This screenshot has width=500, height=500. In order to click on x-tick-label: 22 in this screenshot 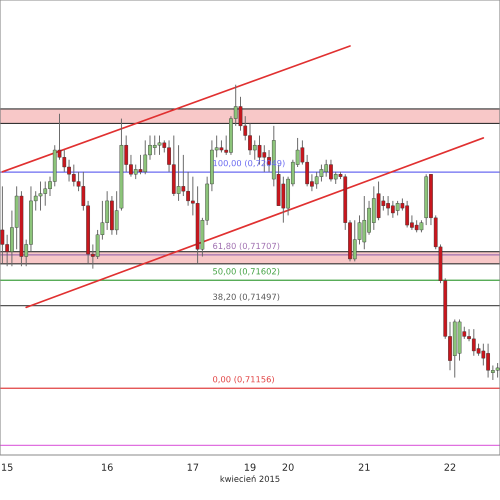, I will do `click(450, 467)`.